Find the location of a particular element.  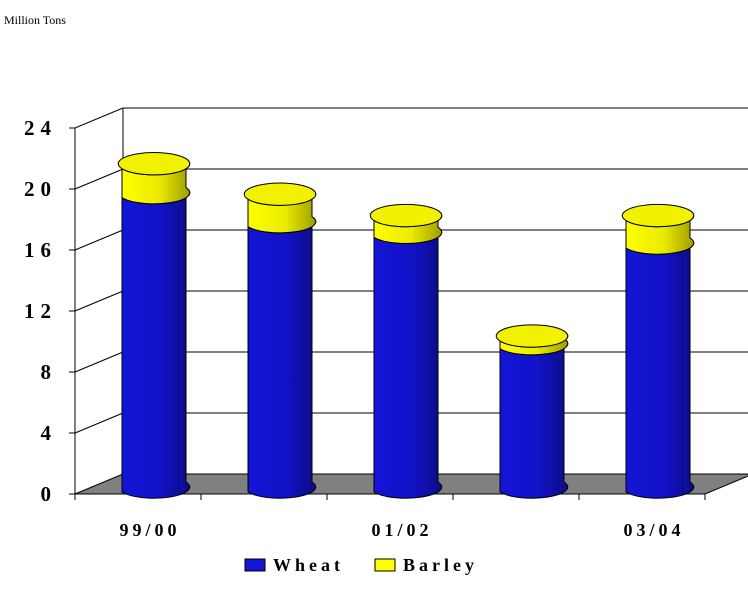

legend-swatch-wheat is located at coordinates (255, 565).